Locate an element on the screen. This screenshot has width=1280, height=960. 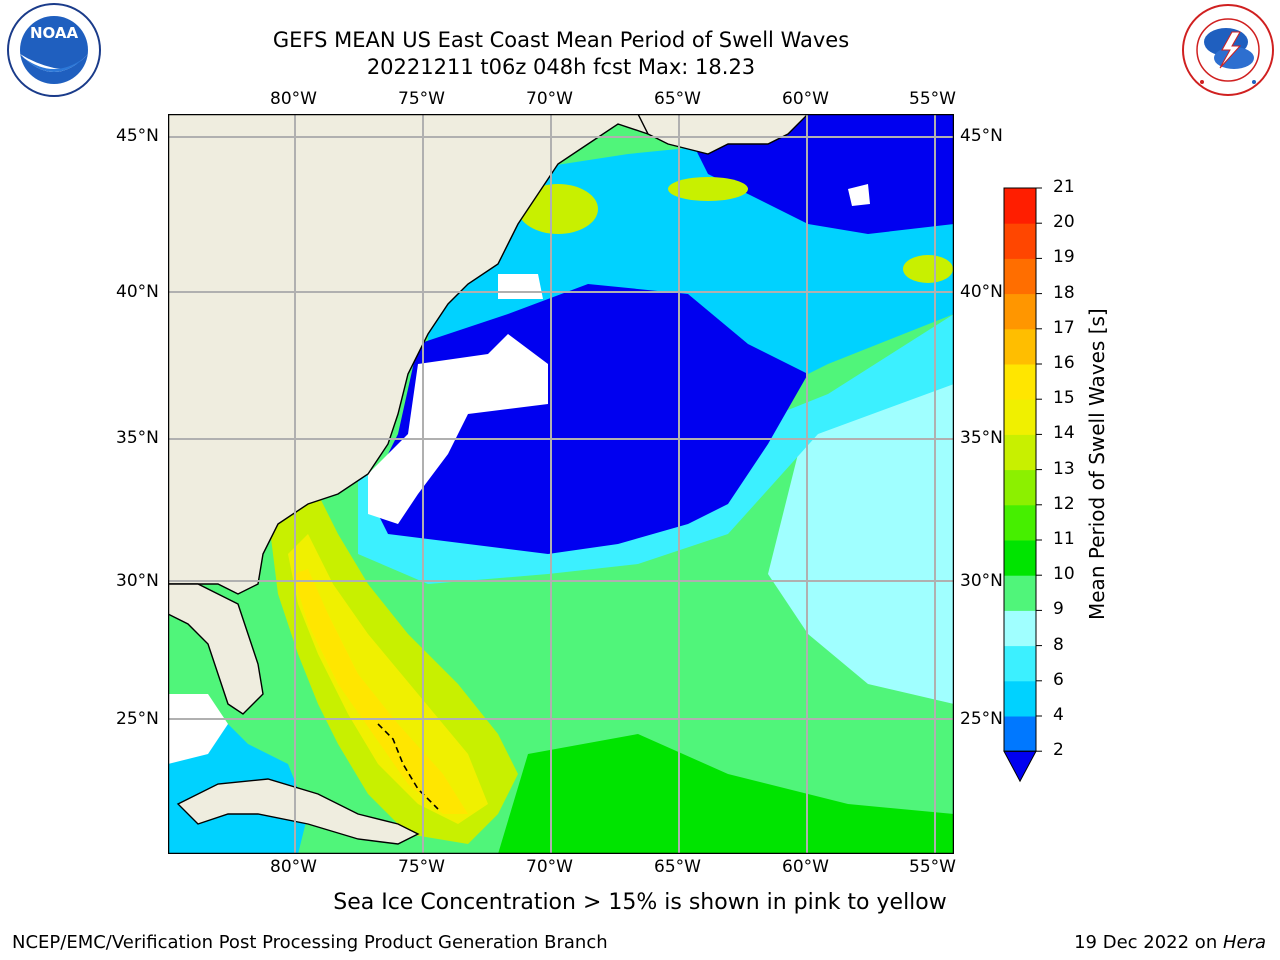
lat-label-left-45n: 45°N is located at coordinates (137, 136).